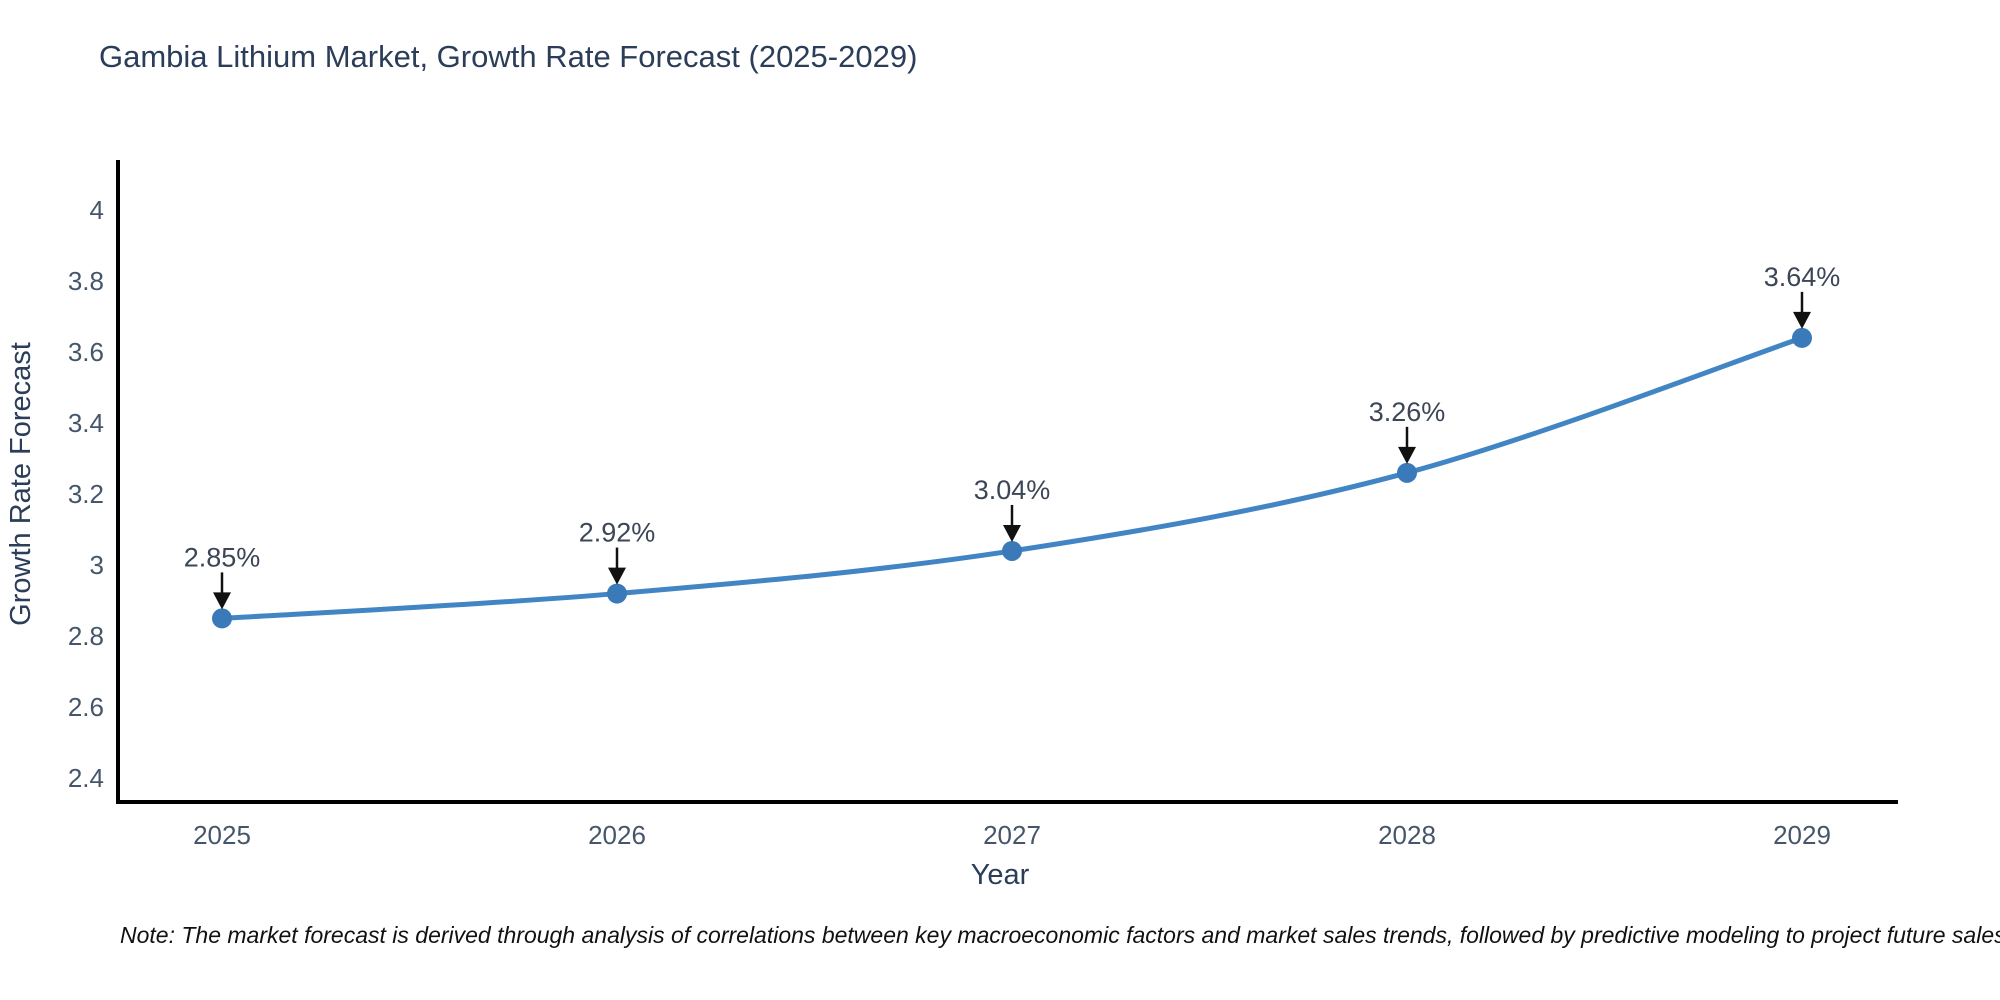  I want to click on x-tick-label: 2026, so click(617, 835).